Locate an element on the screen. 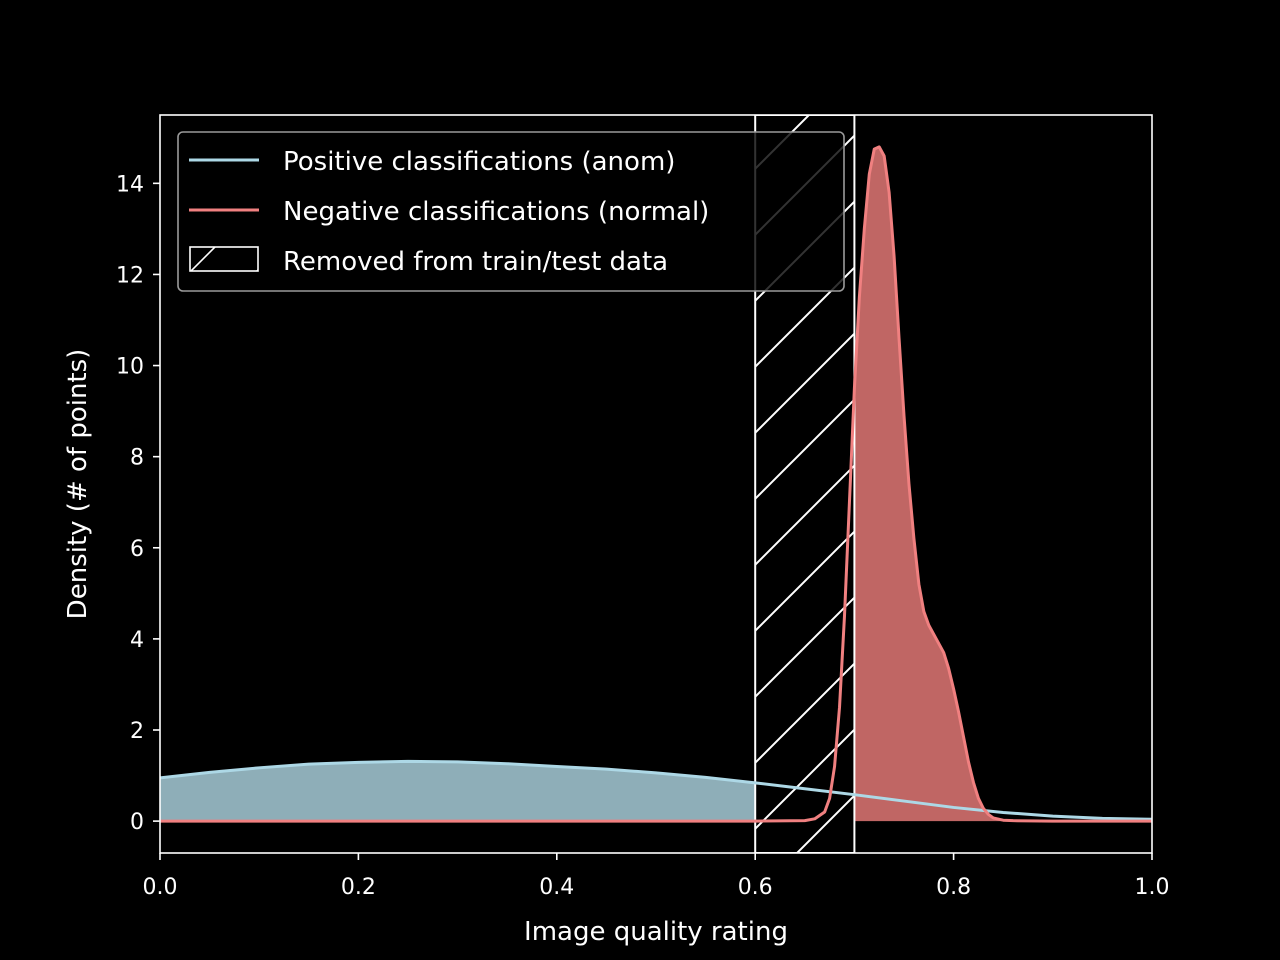  y-tick-label: 12 is located at coordinates (130, 275).